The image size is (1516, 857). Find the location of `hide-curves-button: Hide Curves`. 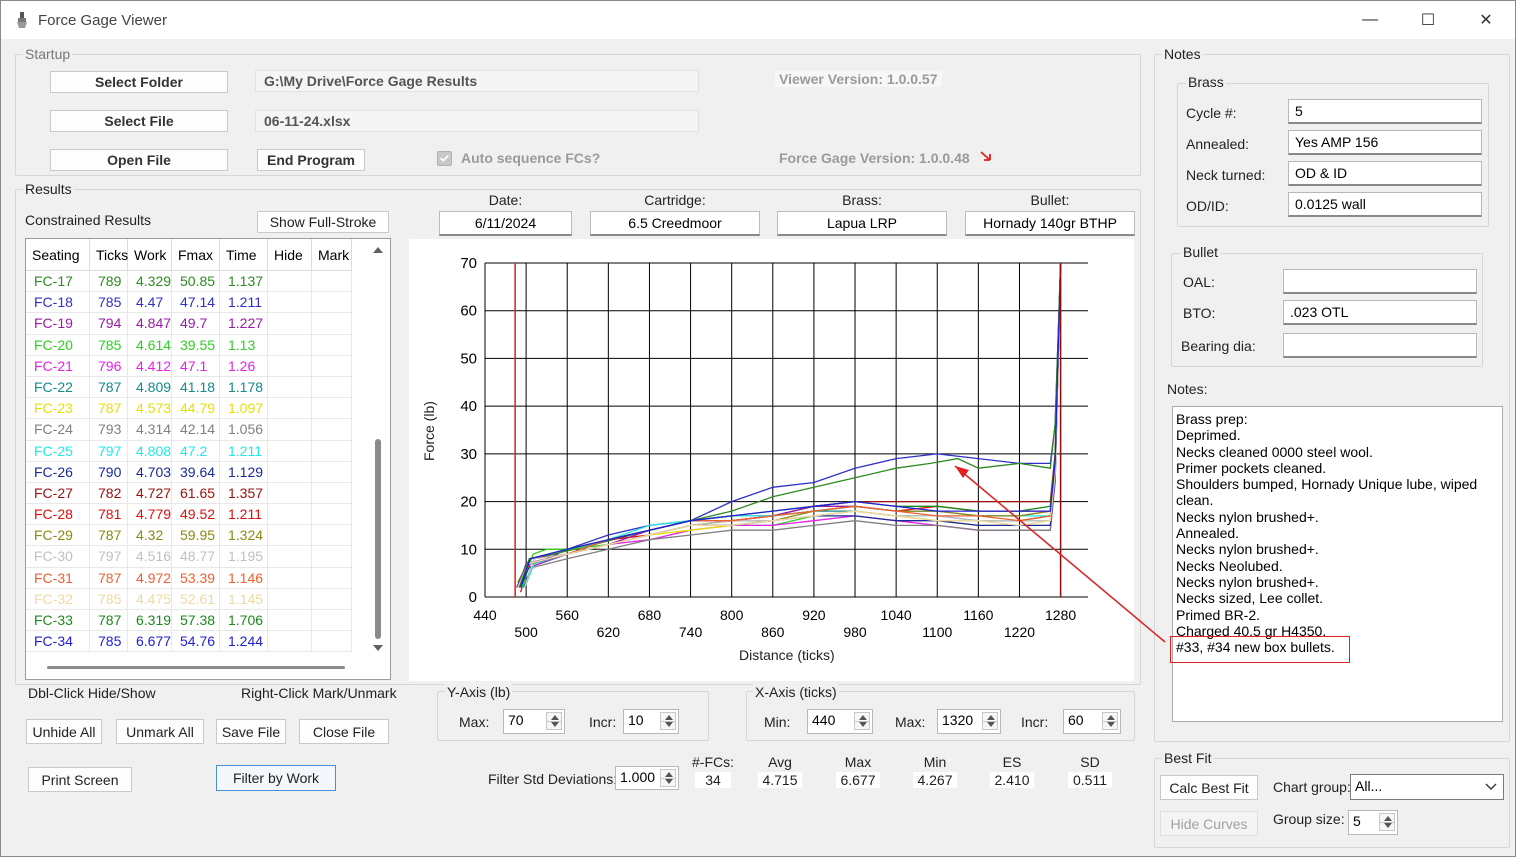

hide-curves-button: Hide Curves is located at coordinates (1209, 823).